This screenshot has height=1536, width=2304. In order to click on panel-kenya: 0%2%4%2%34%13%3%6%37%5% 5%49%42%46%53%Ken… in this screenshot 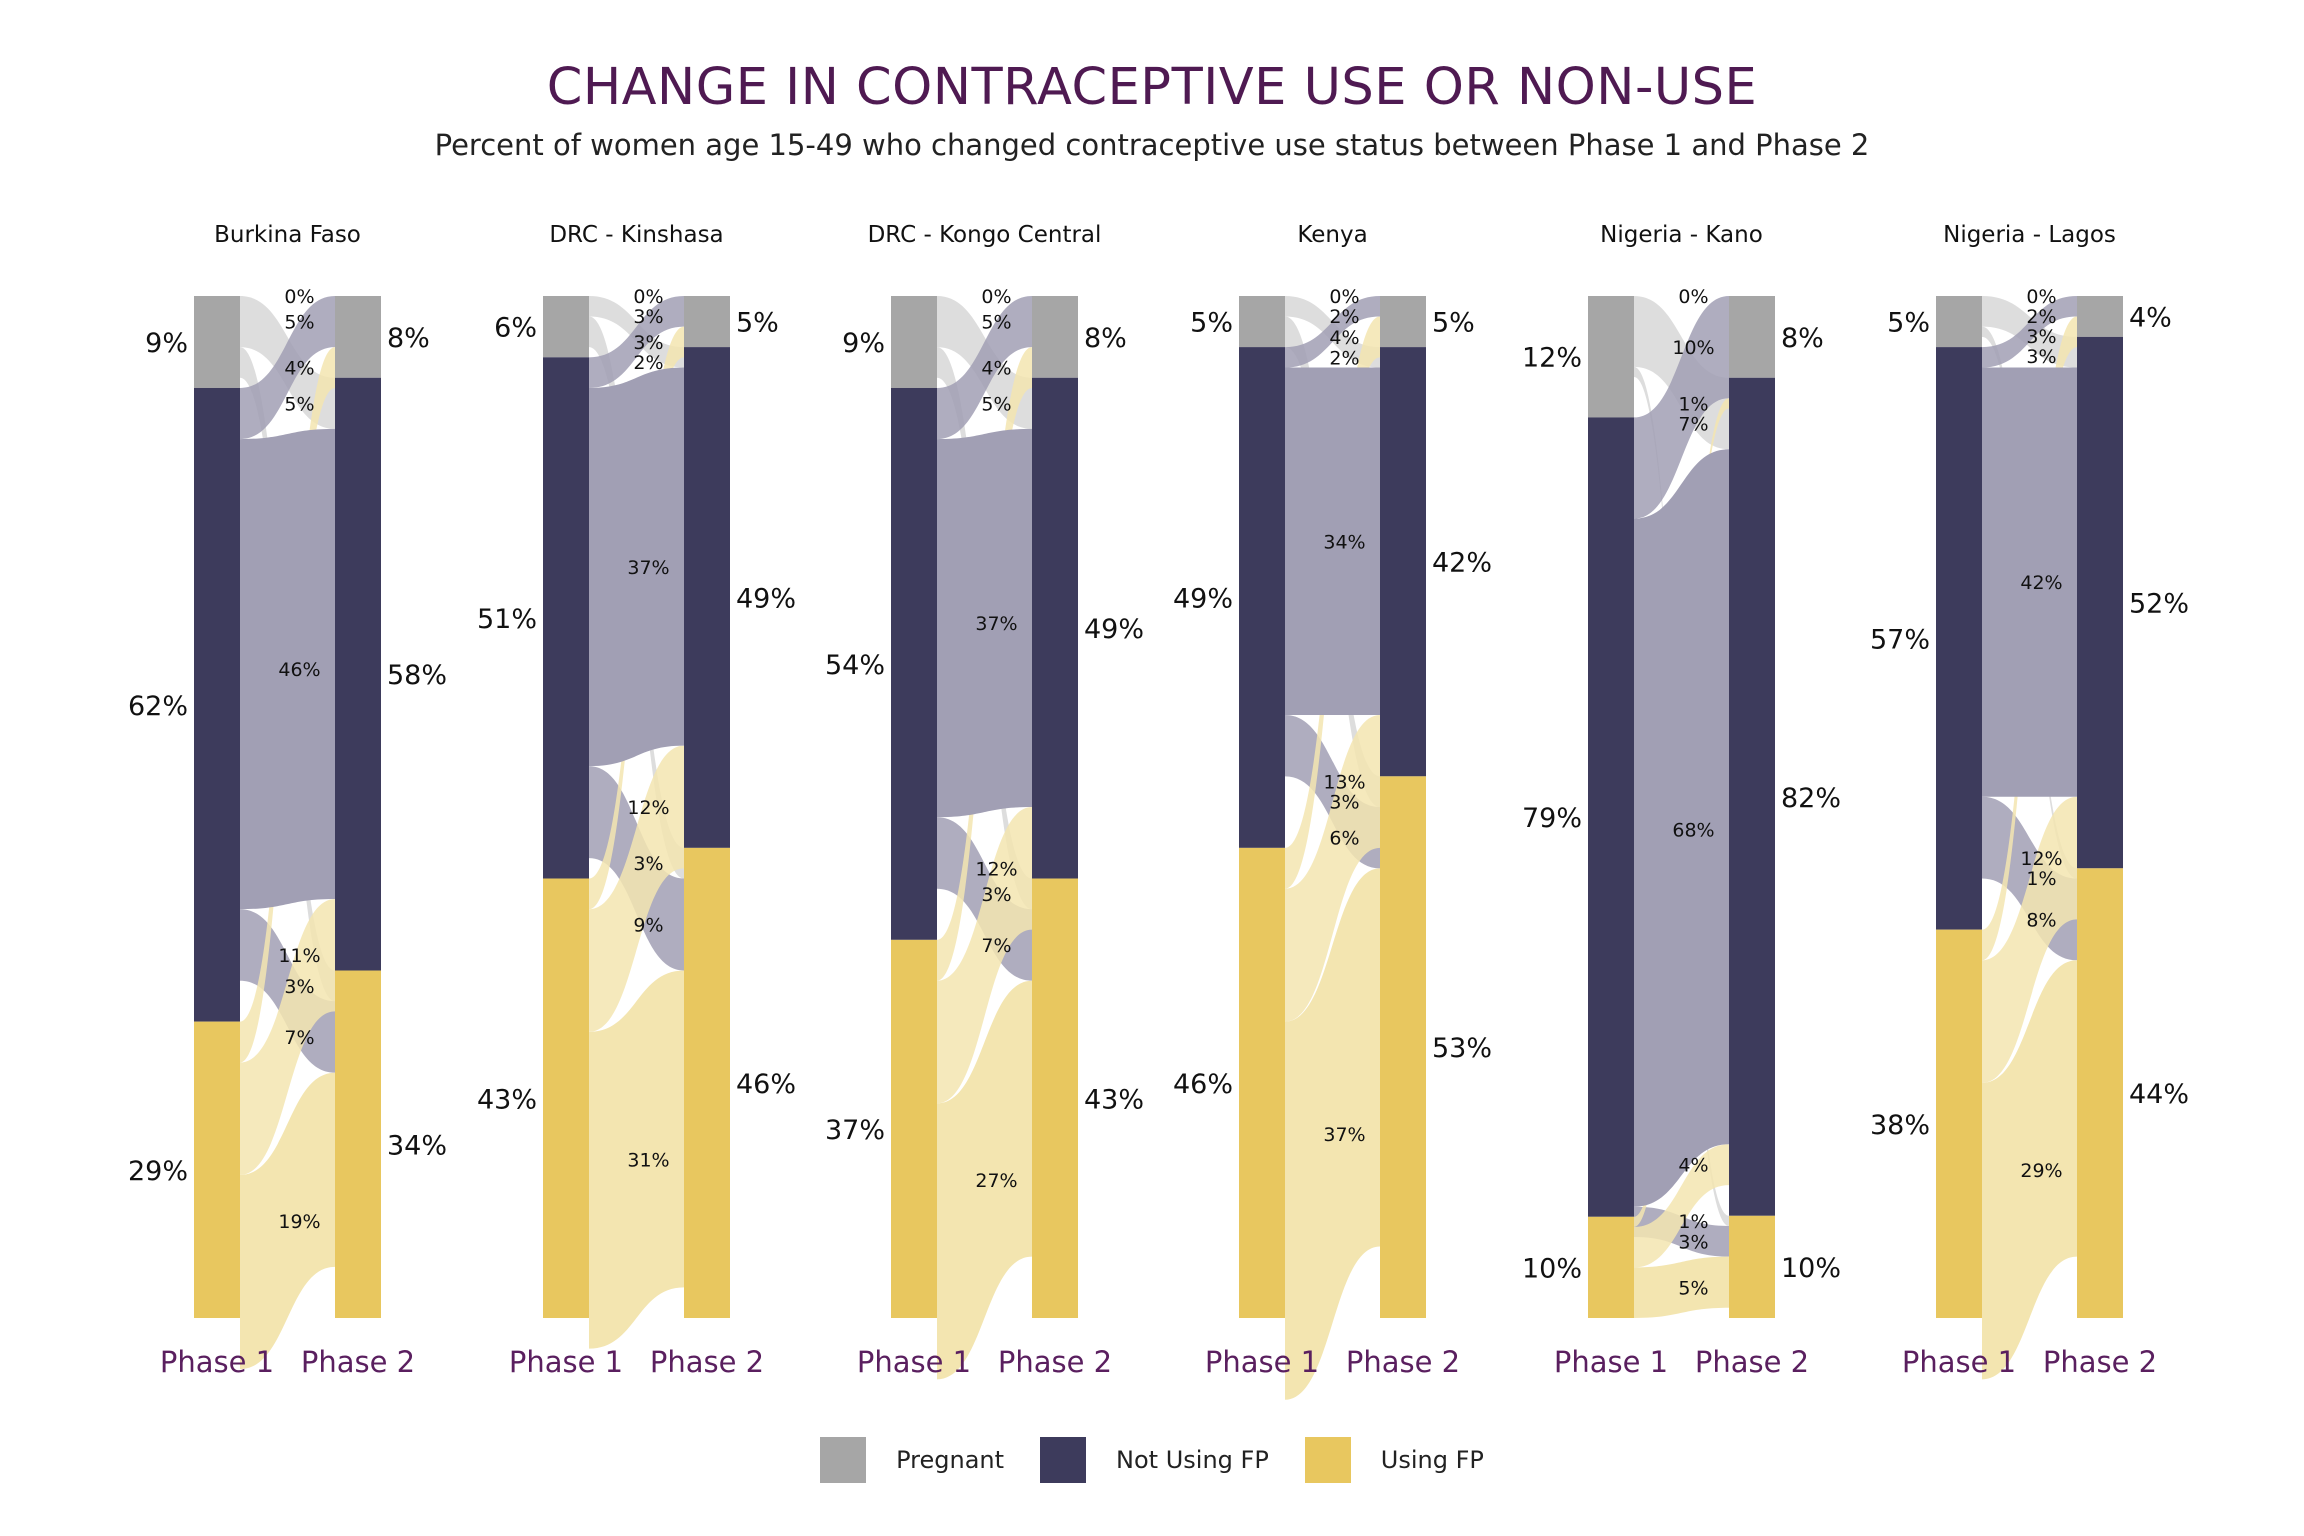, I will do `click(1332, 811)`.